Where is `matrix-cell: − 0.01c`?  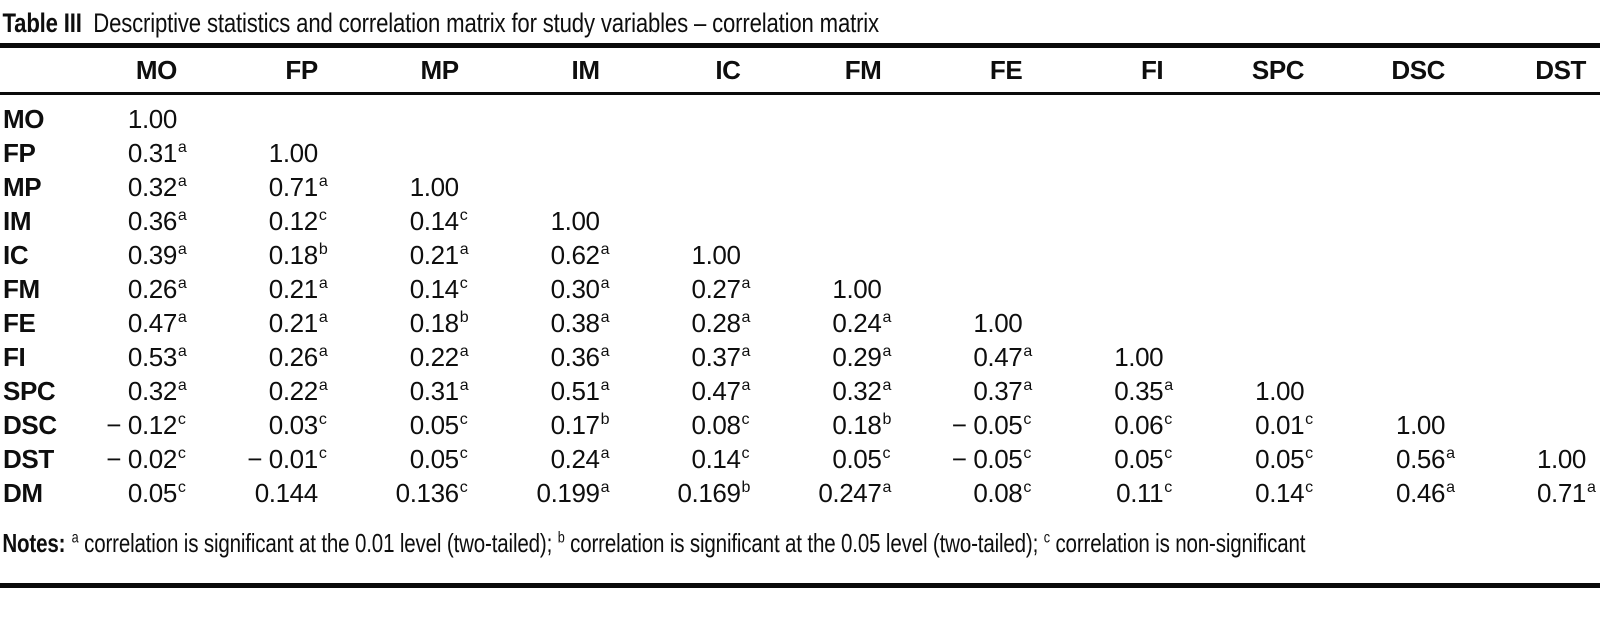
matrix-cell: − 0.01c is located at coordinates (261, 459).